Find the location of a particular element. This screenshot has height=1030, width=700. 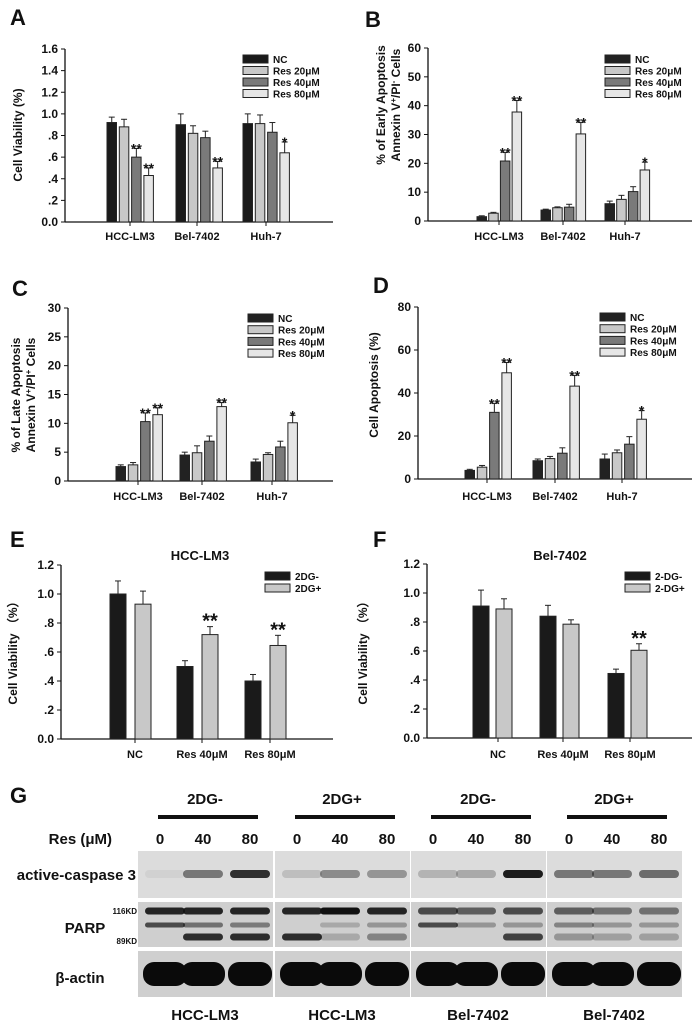

y-axis-label: Cell Viability （%） is located at coordinates (12, 649).